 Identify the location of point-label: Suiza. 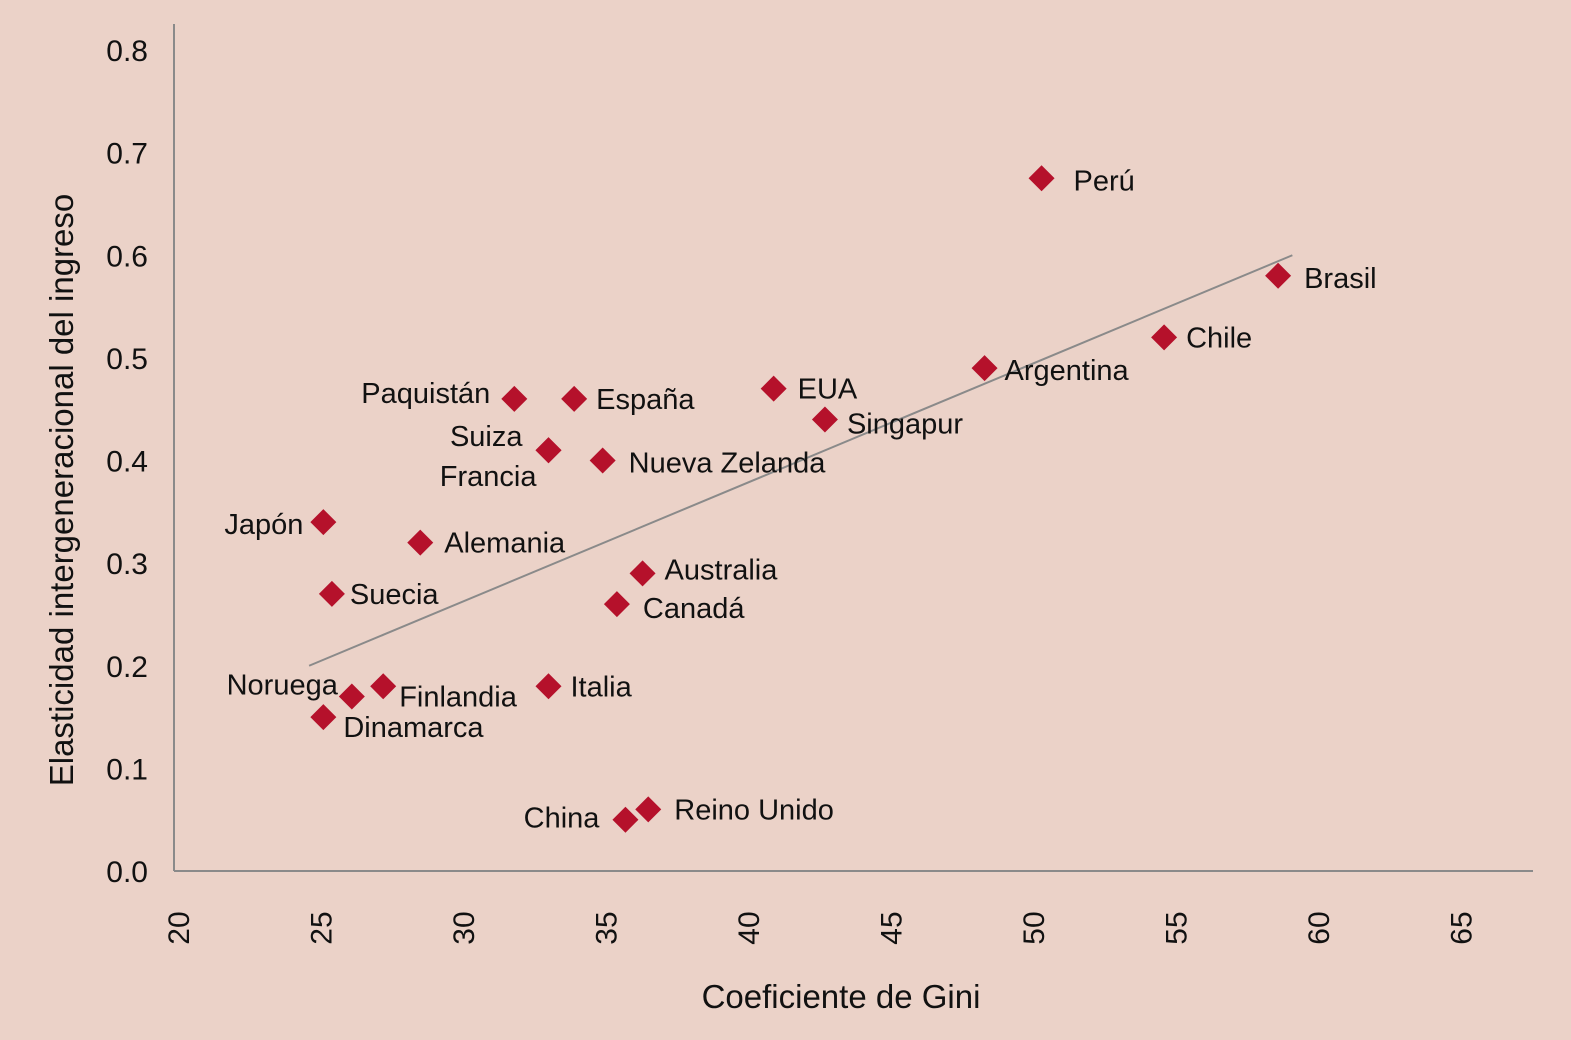
(486, 437).